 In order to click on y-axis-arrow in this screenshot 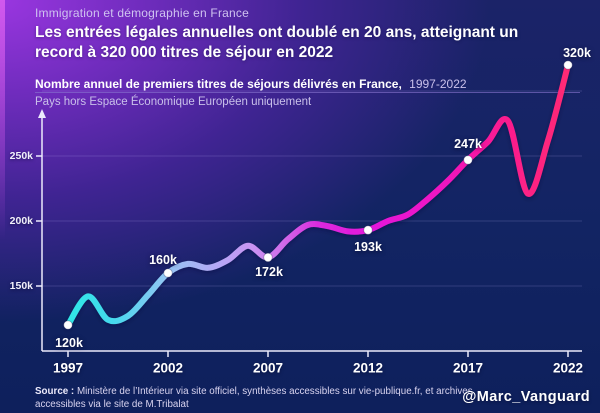, I will do `click(42, 113)`.